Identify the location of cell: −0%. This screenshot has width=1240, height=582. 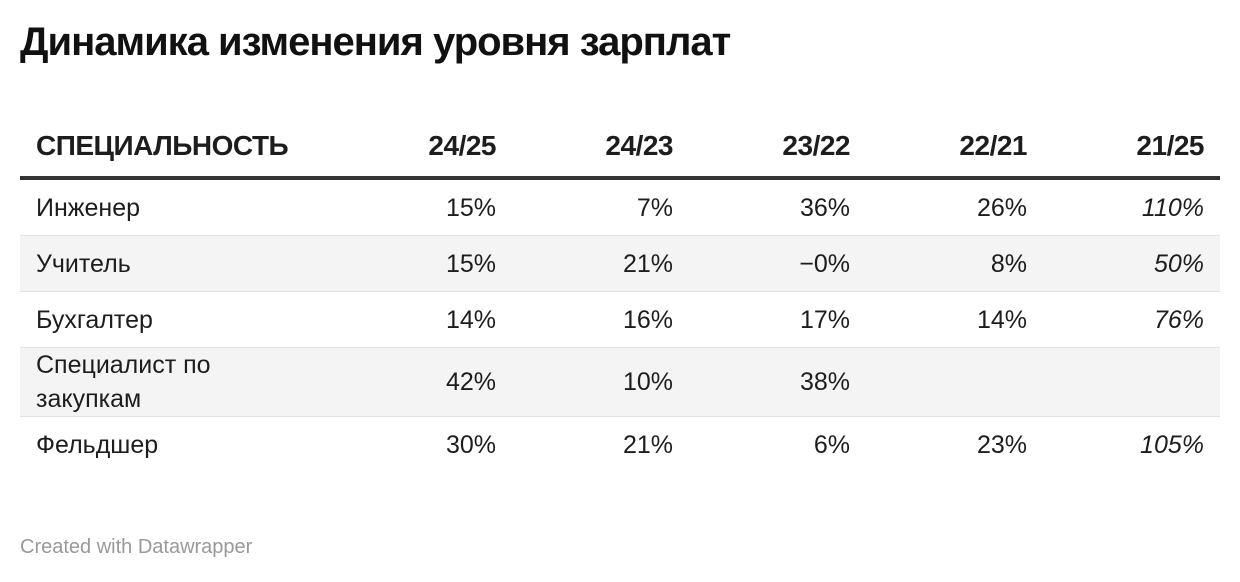
(777, 263).